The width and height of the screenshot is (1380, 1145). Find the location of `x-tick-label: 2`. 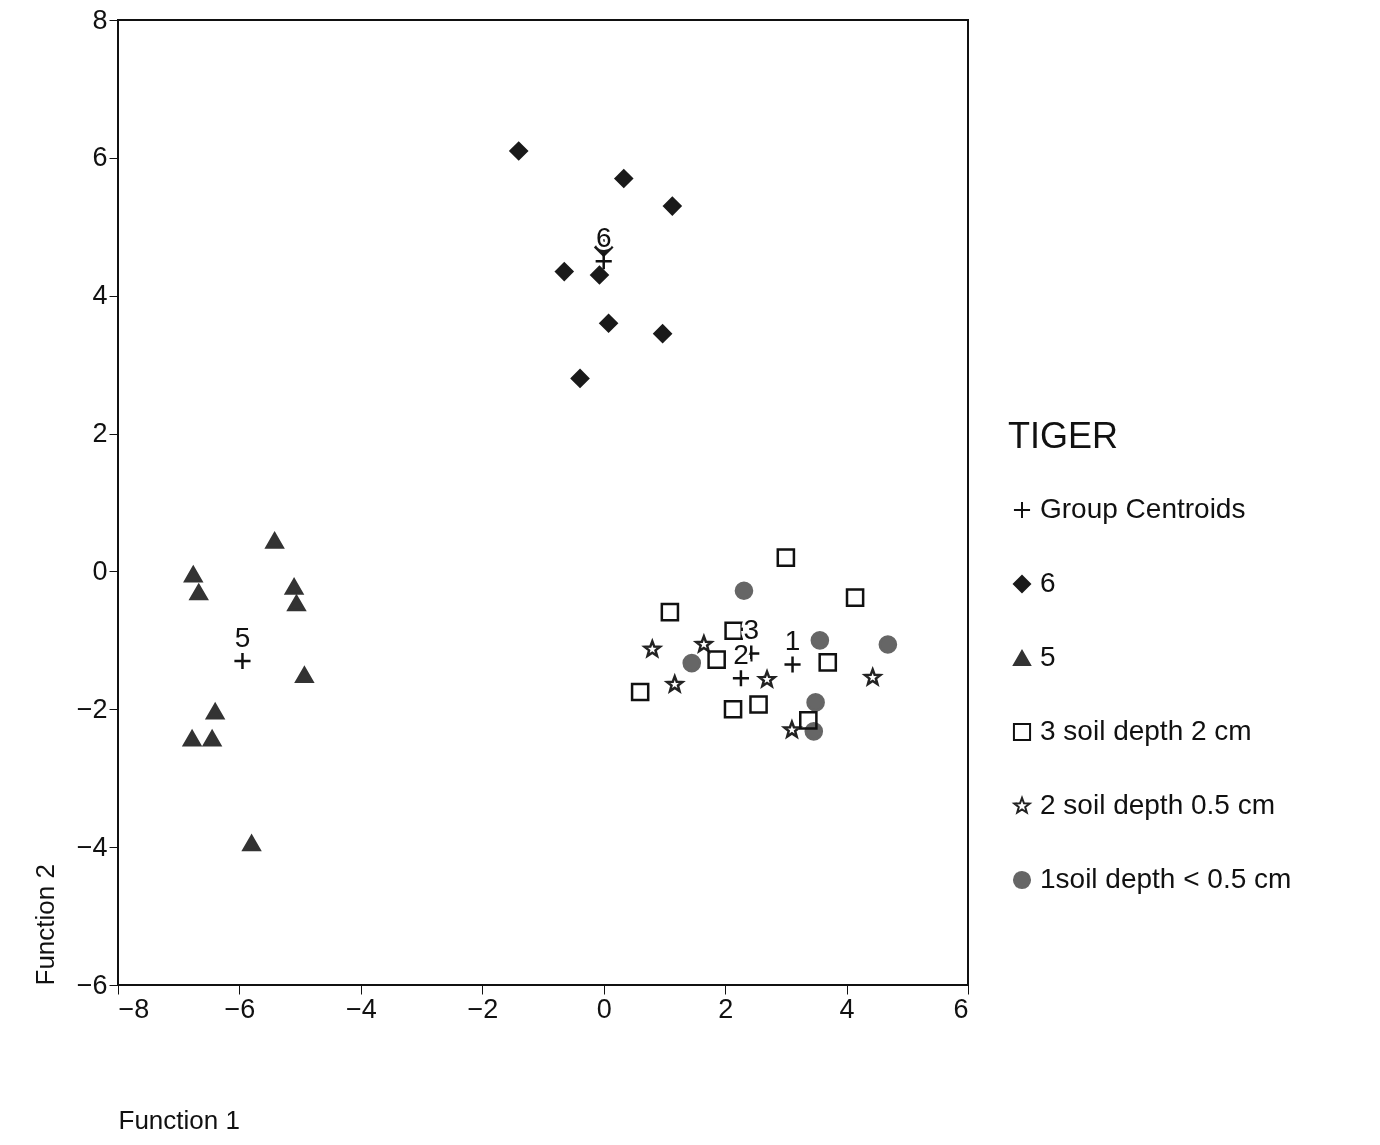

x-tick-label: 2 is located at coordinates (726, 1008).